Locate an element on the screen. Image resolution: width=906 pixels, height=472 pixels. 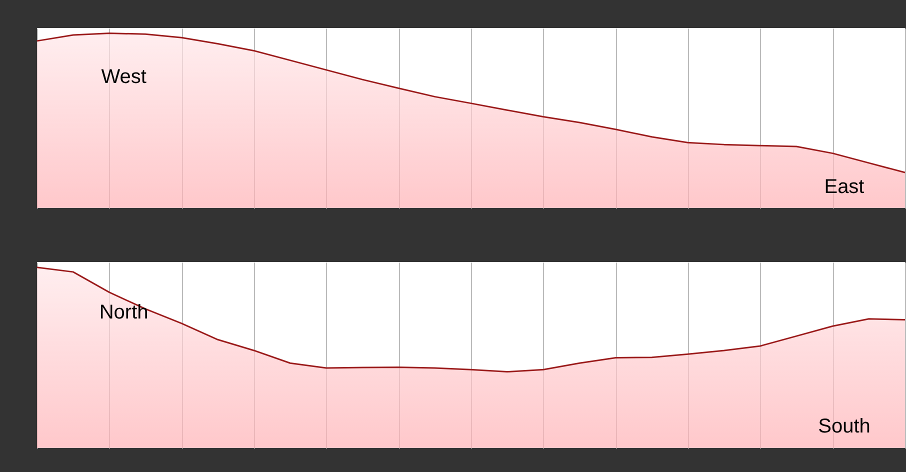
annotation: East is located at coordinates (844, 187).